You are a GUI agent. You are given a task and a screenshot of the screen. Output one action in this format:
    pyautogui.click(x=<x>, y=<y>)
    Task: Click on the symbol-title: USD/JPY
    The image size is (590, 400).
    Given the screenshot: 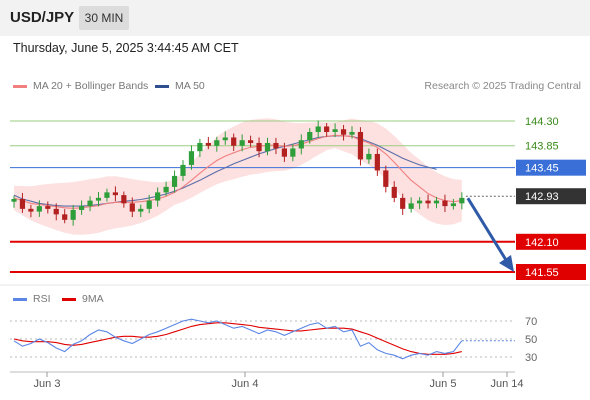 What is the action you would take?
    pyautogui.click(x=42, y=17)
    